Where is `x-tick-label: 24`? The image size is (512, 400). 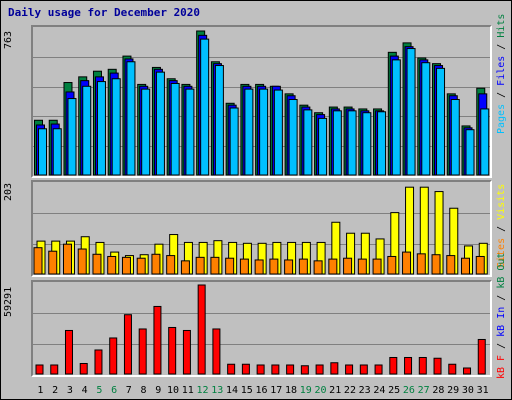
x-tick-label: 24 is located at coordinates (379, 390).